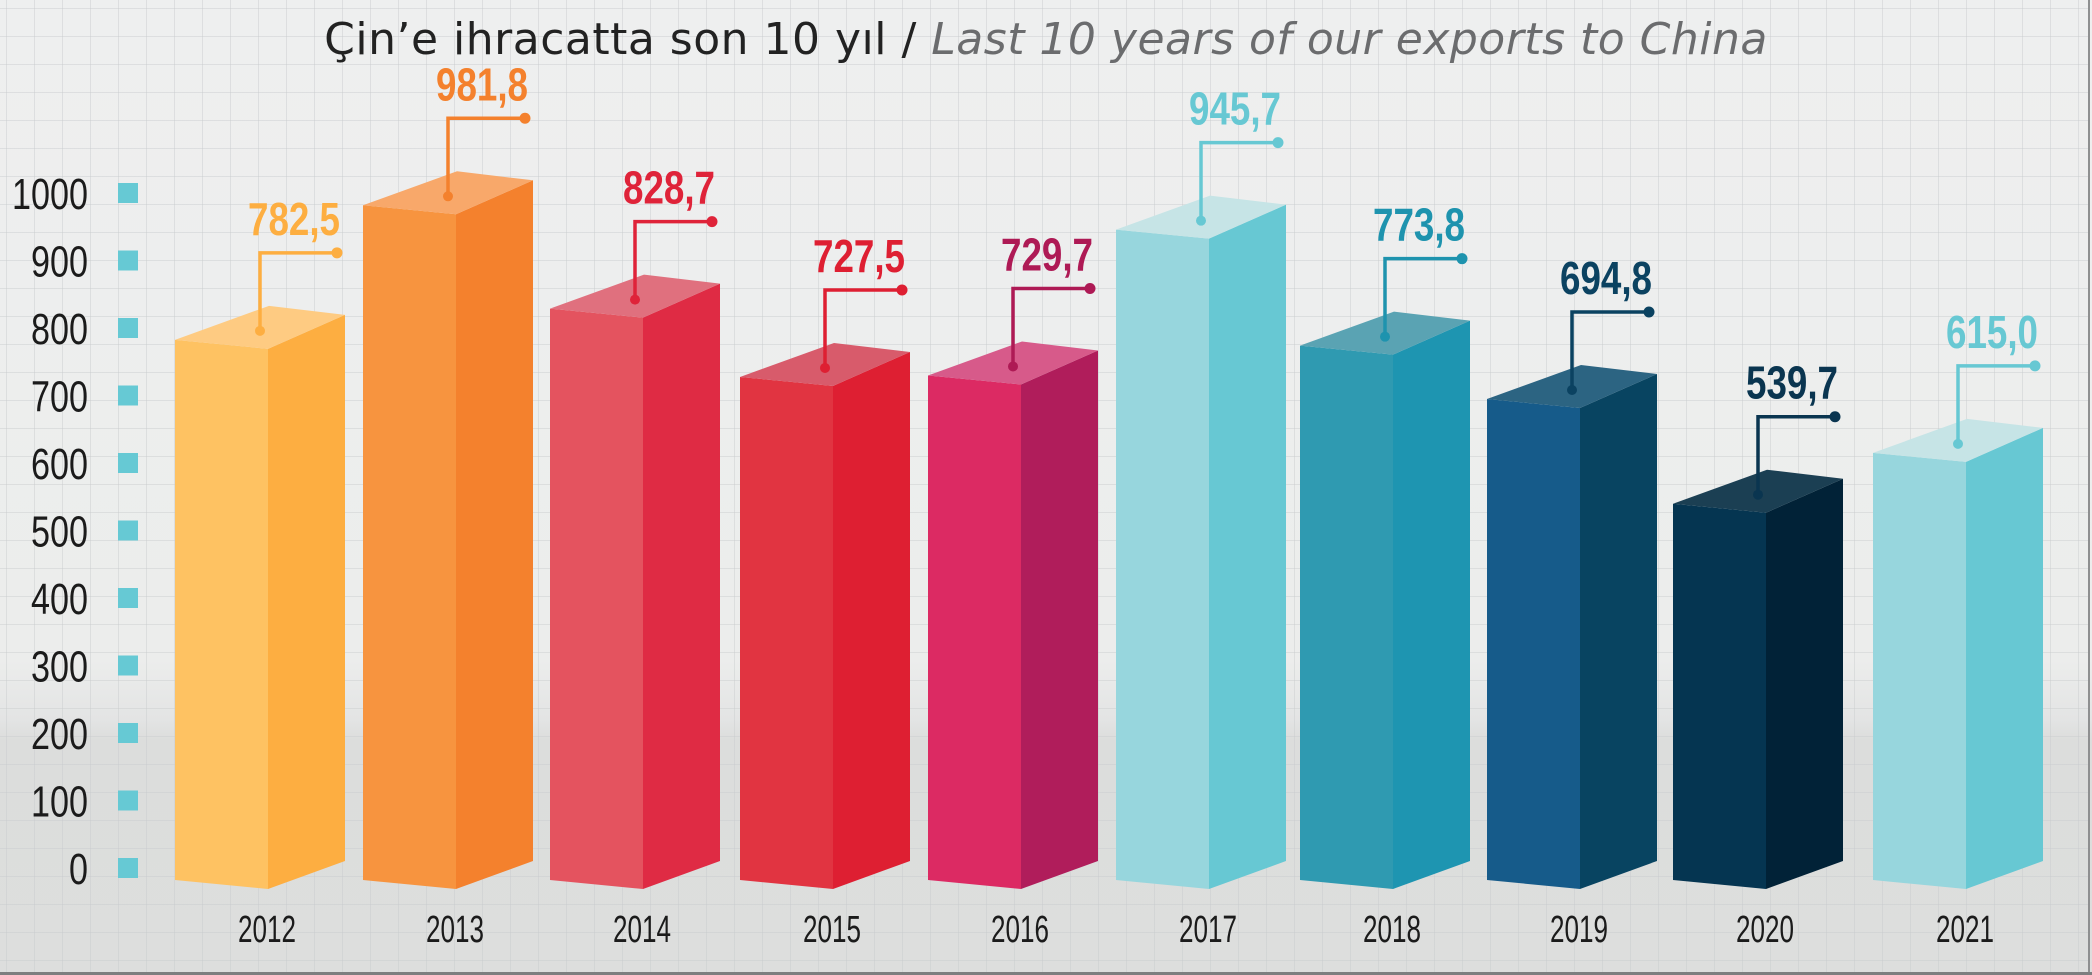 Image resolution: width=2092 pixels, height=975 pixels. Describe the element at coordinates (1992, 332) in the screenshot. I see `value-label: 615,0` at that location.